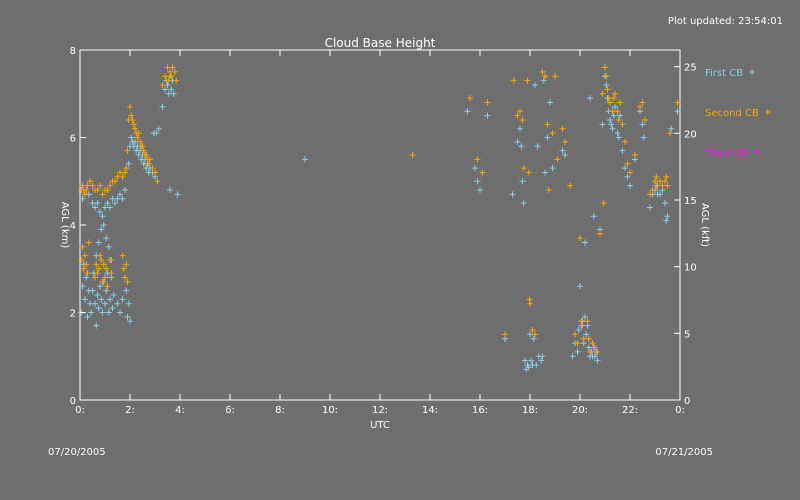  Describe the element at coordinates (73, 139) in the screenshot. I see `y-tick-label: 6` at that location.